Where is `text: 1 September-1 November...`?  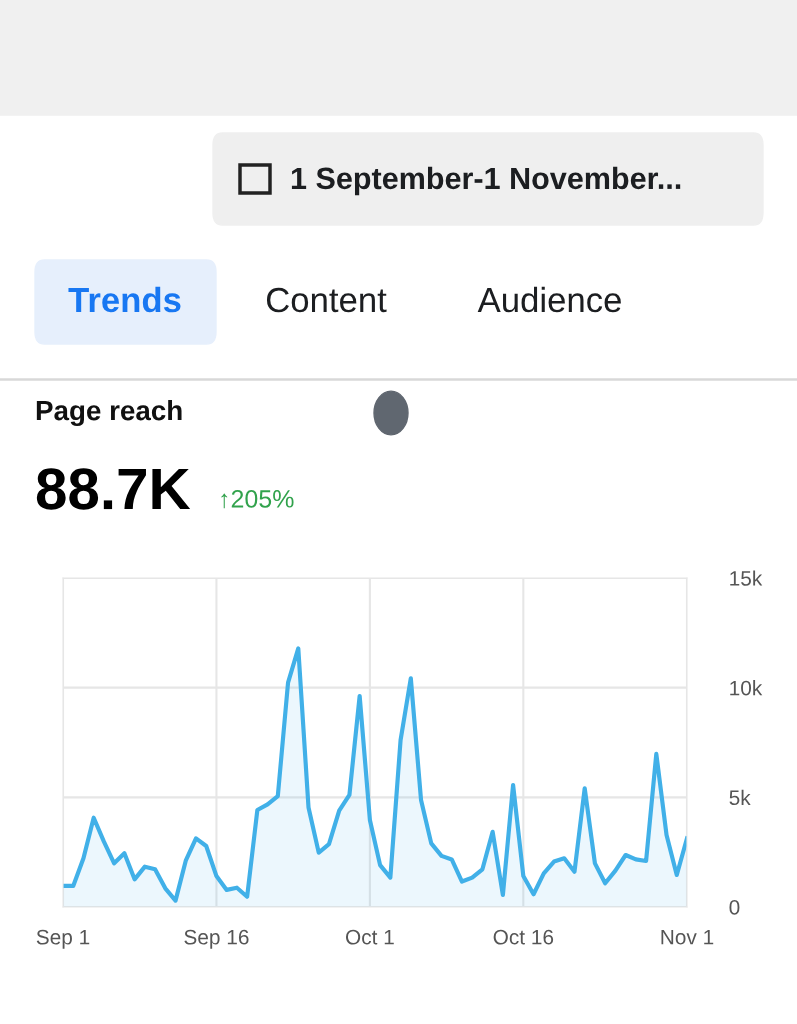 text: 1 September-1 November... is located at coordinates (486, 181).